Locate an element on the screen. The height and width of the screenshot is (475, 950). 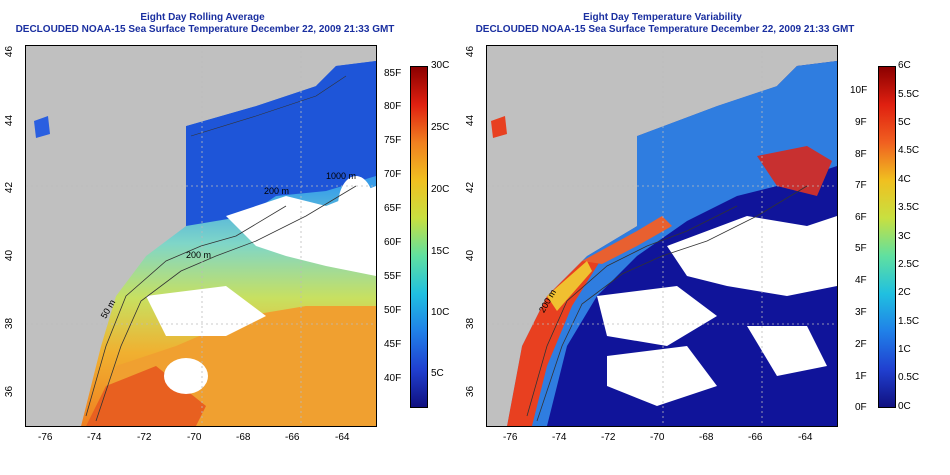
right-x-tick: -76 is located at coordinates (510, 437).